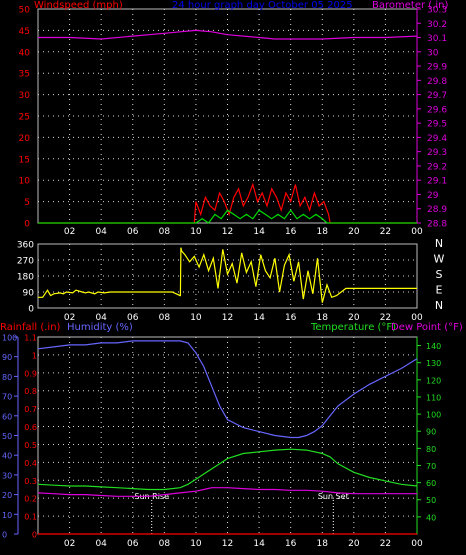 The height and width of the screenshot is (555, 466). What do you see at coordinates (437, 139) in the screenshot?
I see `barometer-tick-label: 29.4` at bounding box center [437, 139].